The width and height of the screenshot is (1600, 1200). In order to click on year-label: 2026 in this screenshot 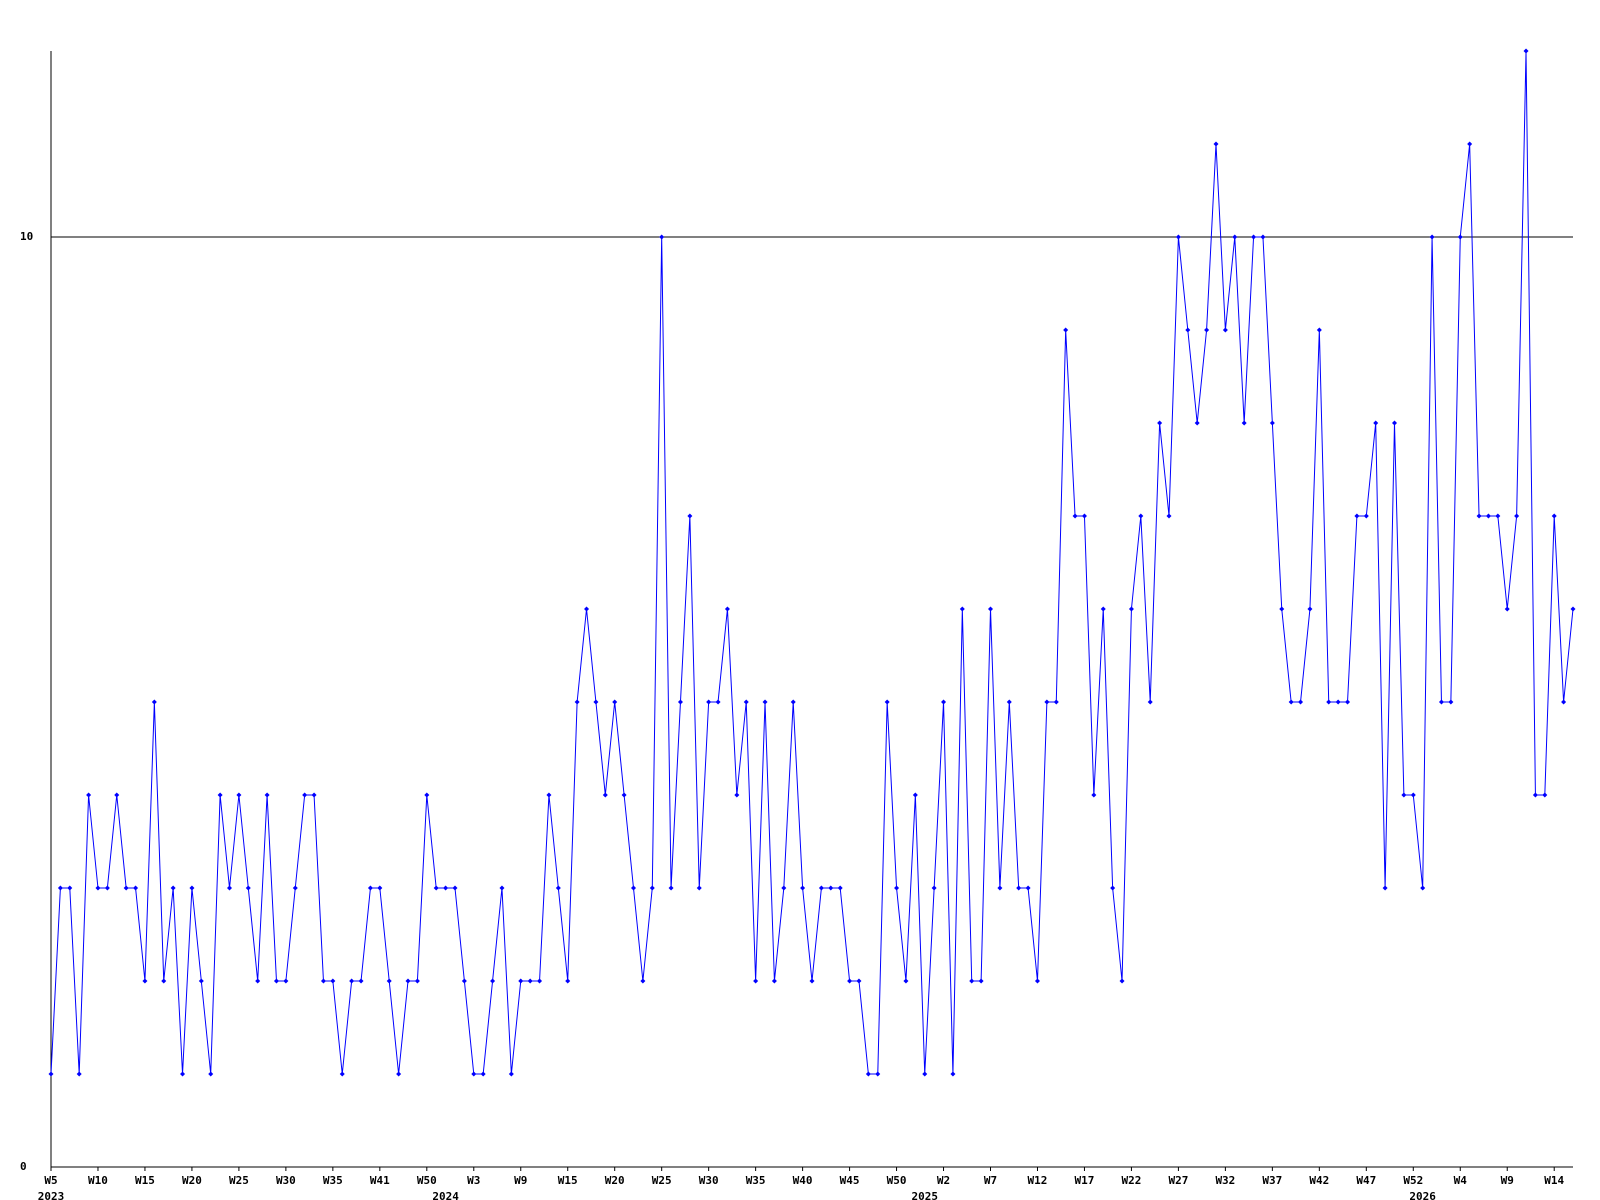, I will do `click(1422, 1195)`.